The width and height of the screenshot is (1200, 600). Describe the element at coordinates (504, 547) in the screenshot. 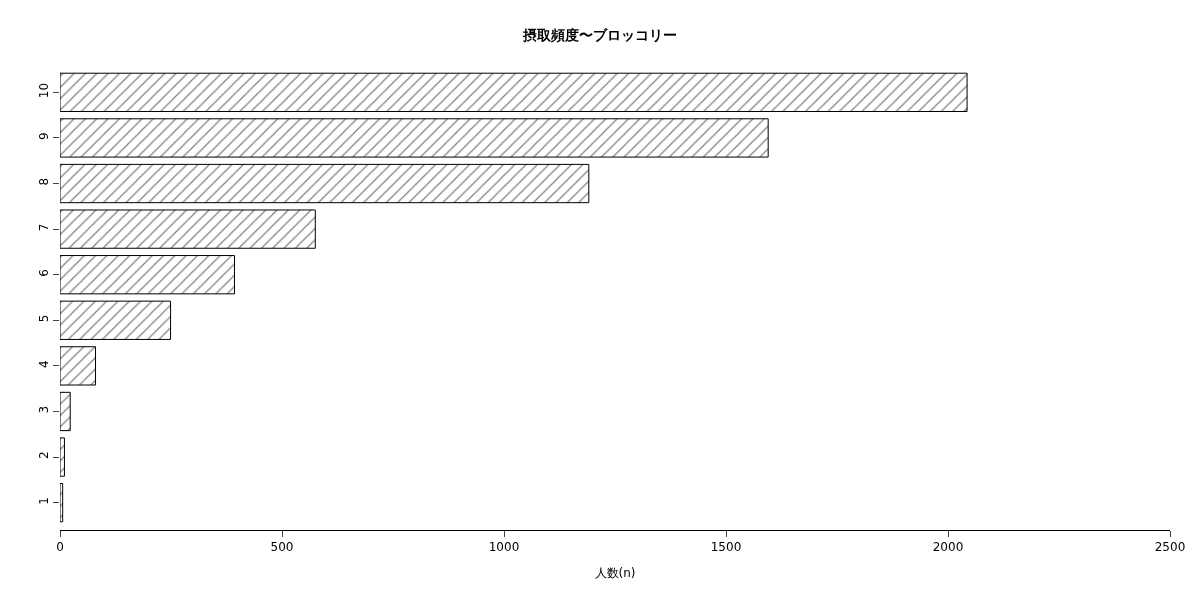

I see `x-tick-label: 1000` at that location.